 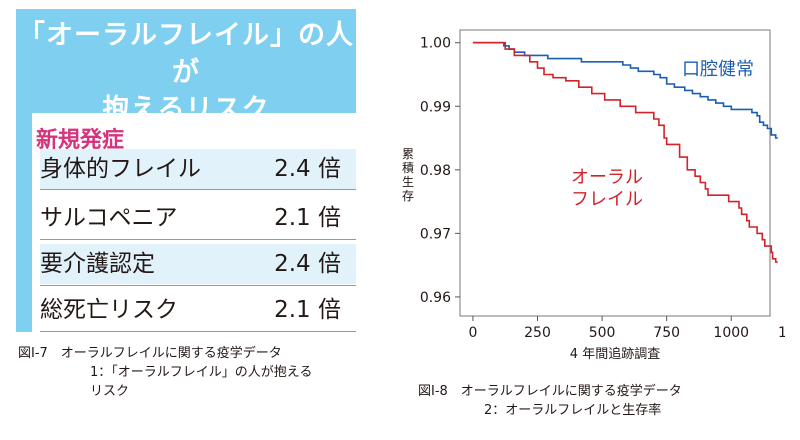 What do you see at coordinates (573, 410) in the screenshot?
I see `figure-caption-right-line2: 2：オーラルフレイルと生存率` at bounding box center [573, 410].